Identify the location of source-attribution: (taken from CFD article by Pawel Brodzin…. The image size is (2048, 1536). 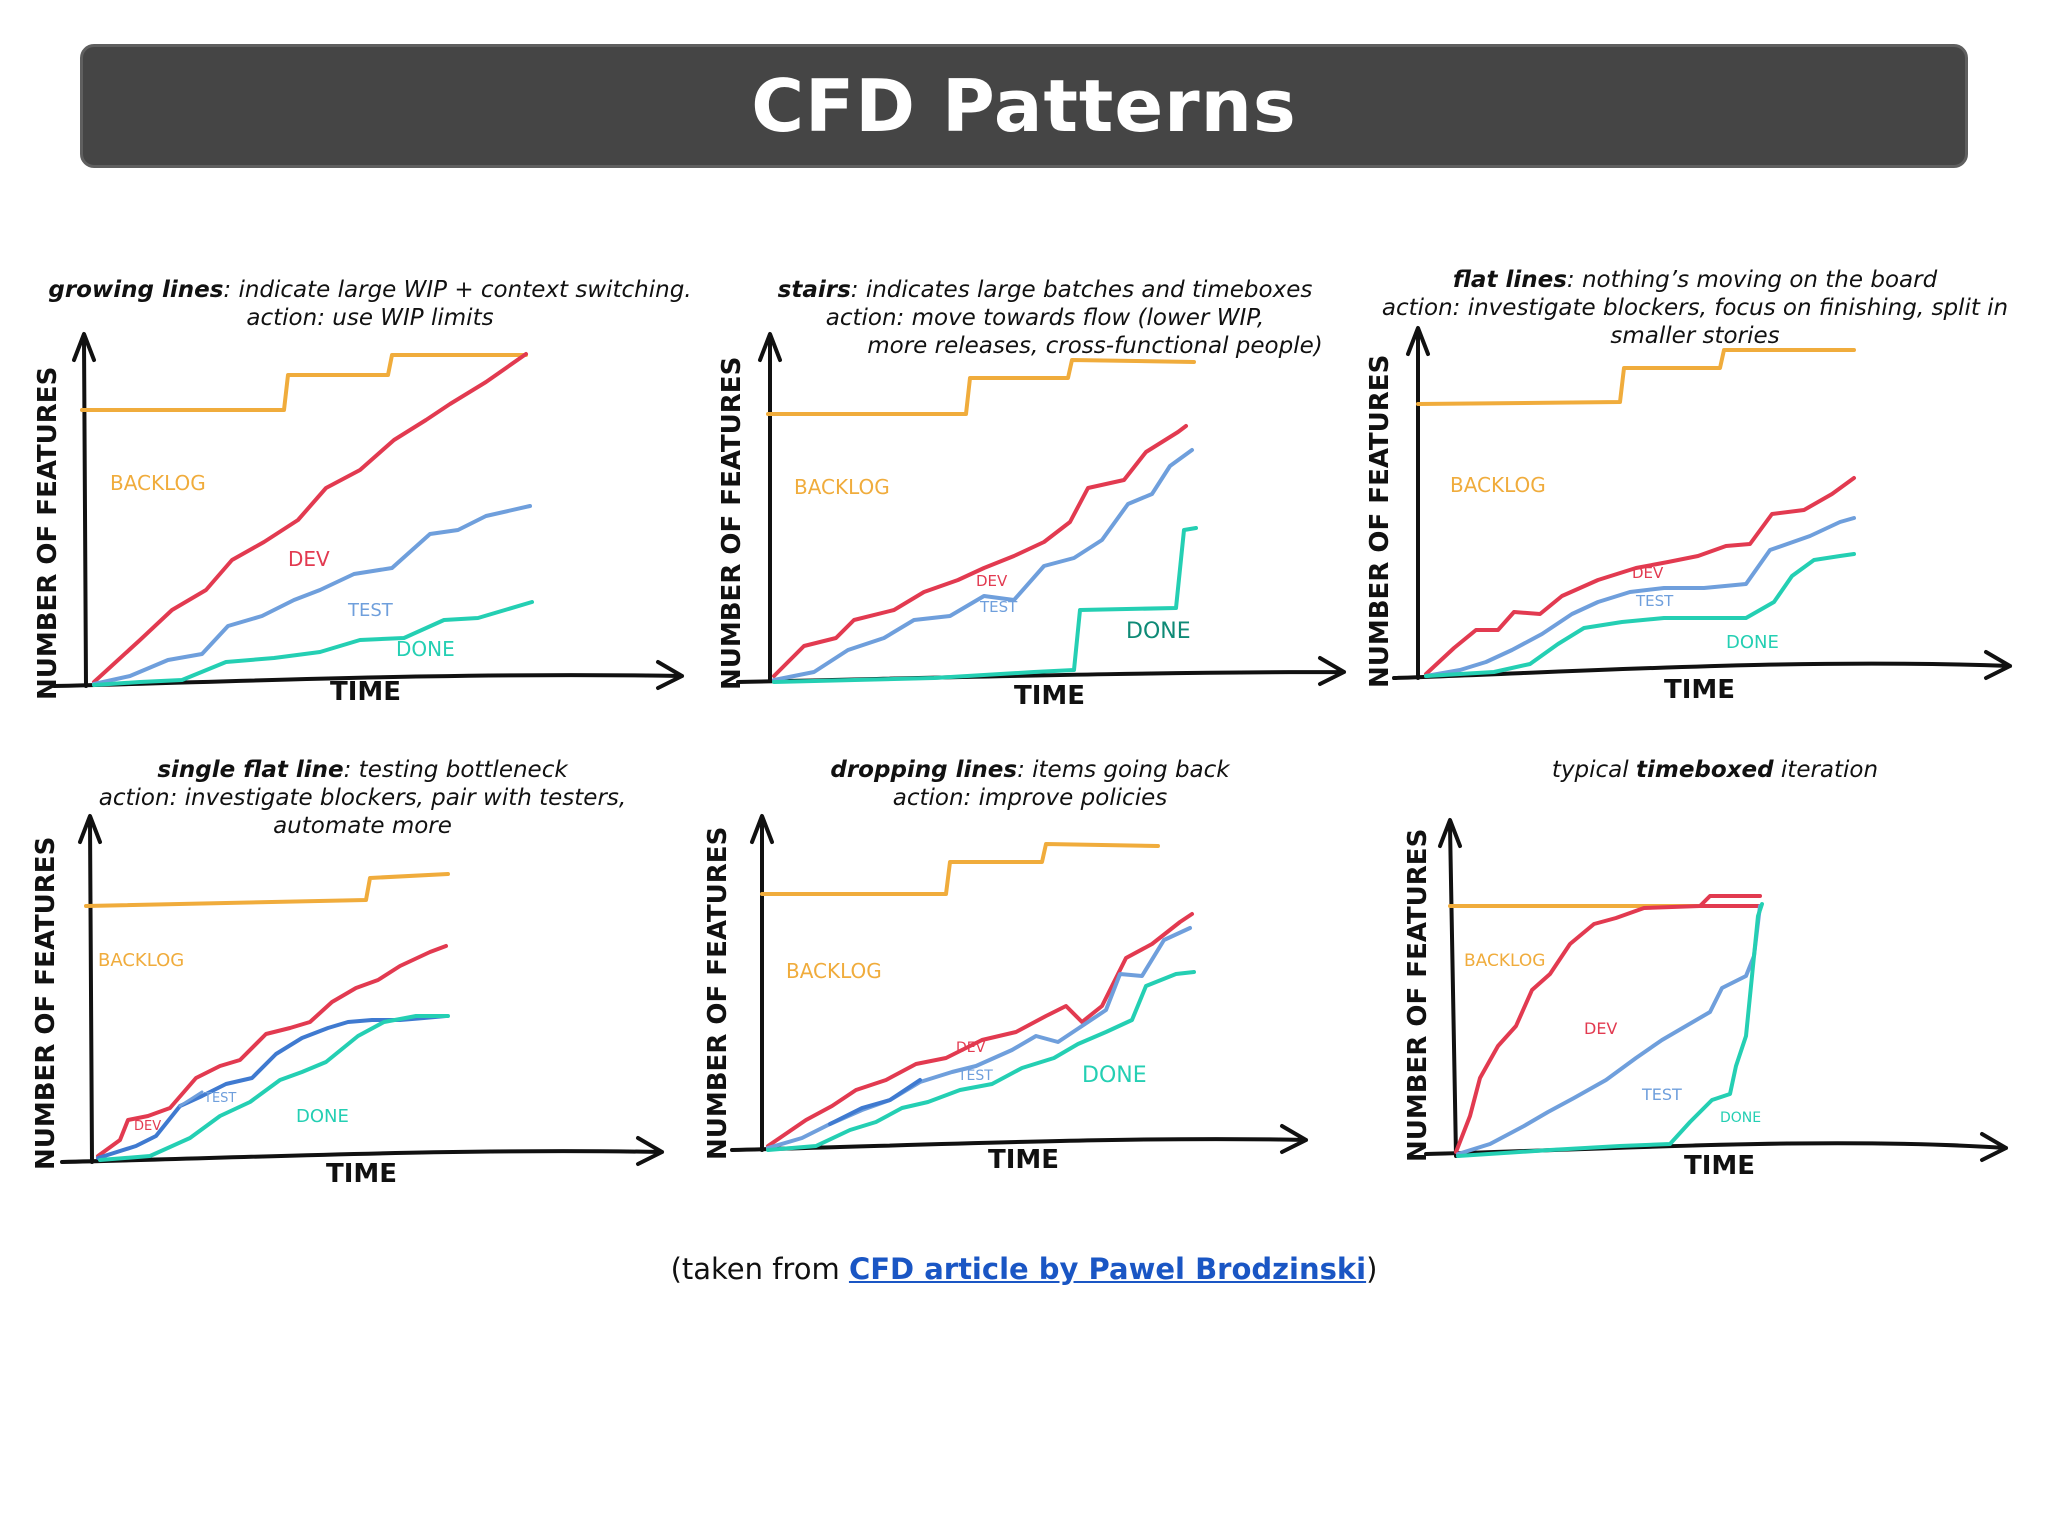
(1024, 1269).